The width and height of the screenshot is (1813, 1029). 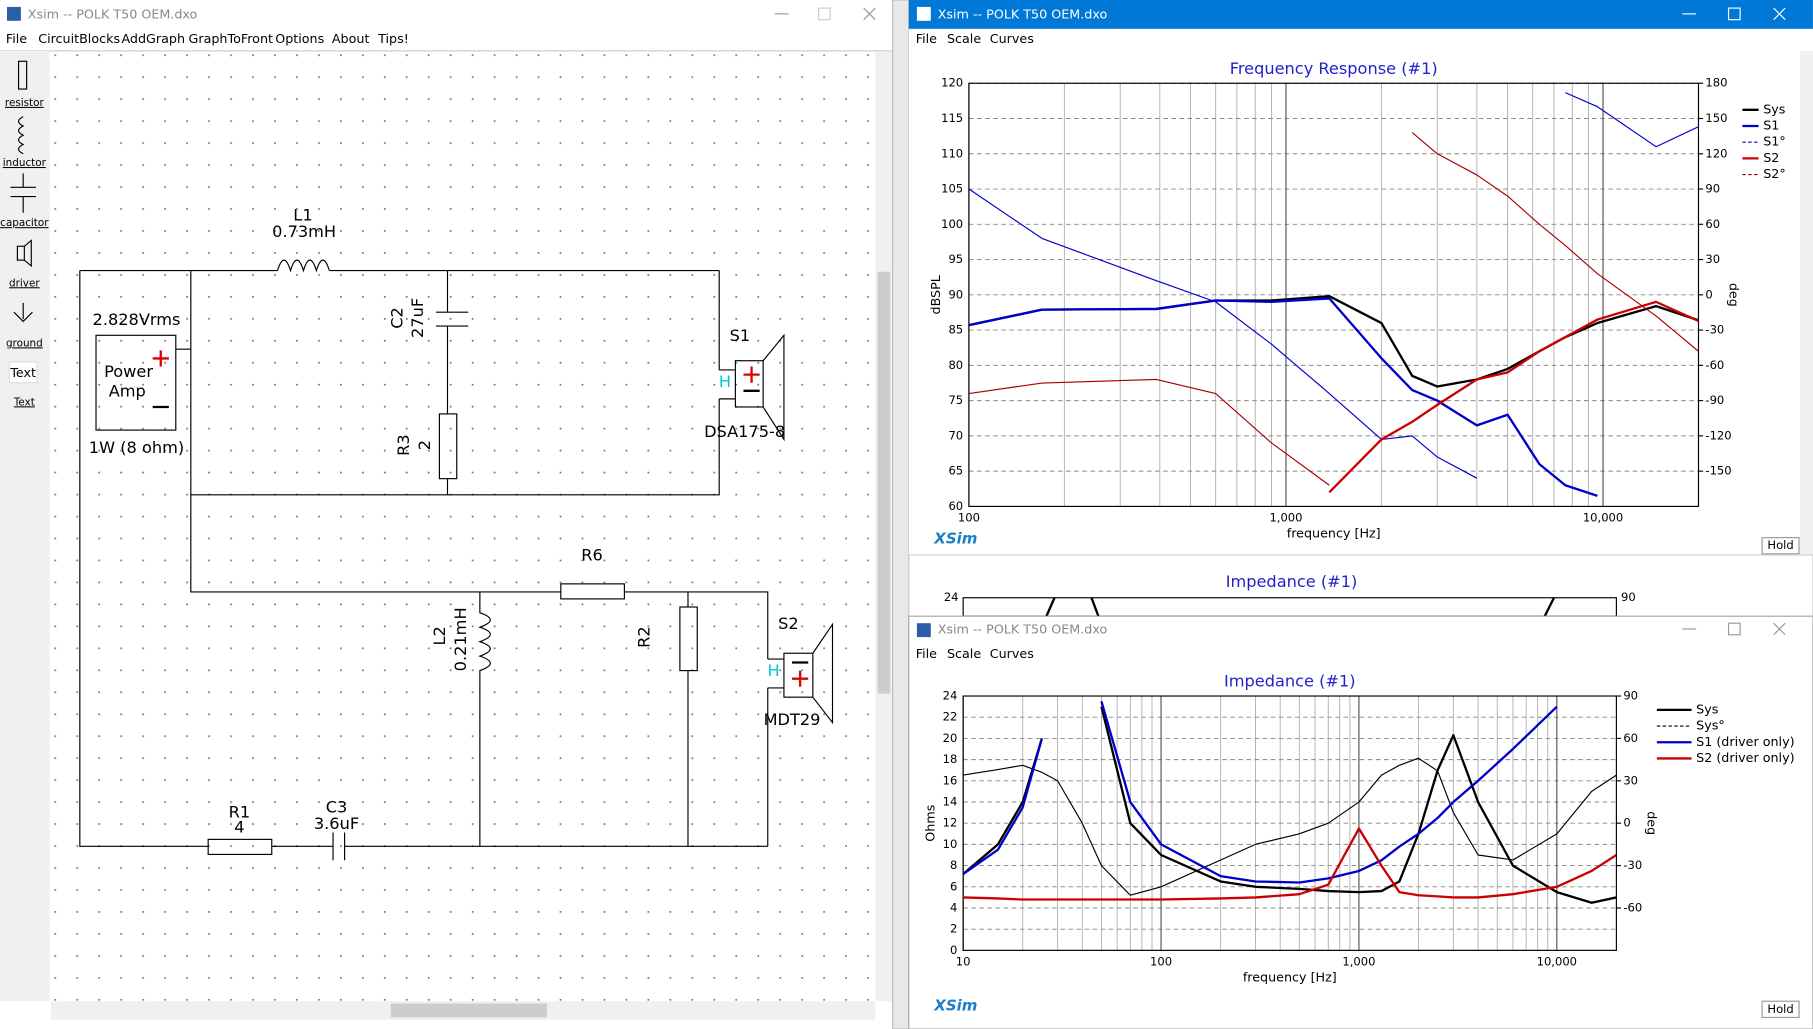 What do you see at coordinates (792, 719) in the screenshot?
I see `driver-model: MDT29` at bounding box center [792, 719].